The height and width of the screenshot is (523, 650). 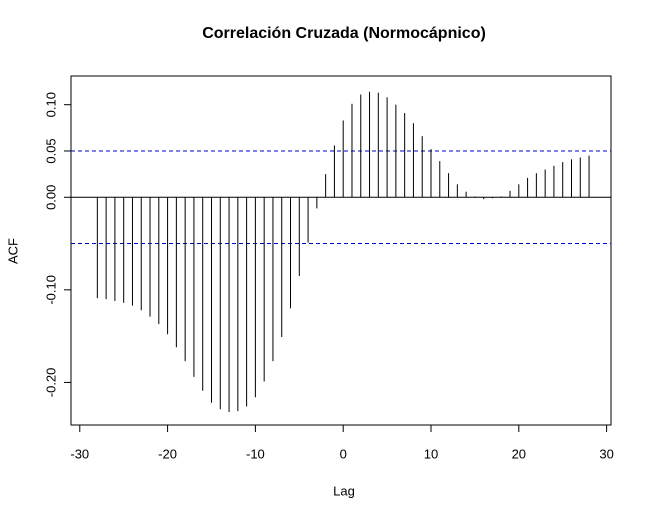 I want to click on y-tick-label: -0.10, so click(x=50, y=290).